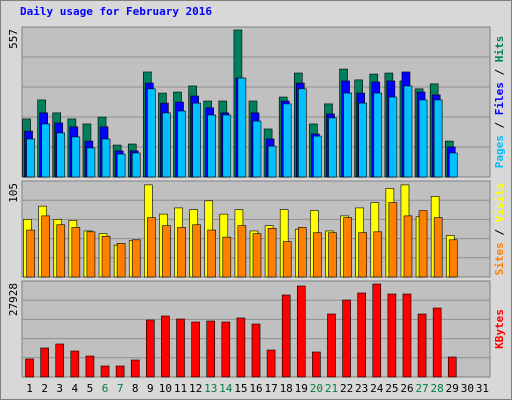  I want to click on x-tick-label: 23, so click(361, 388).